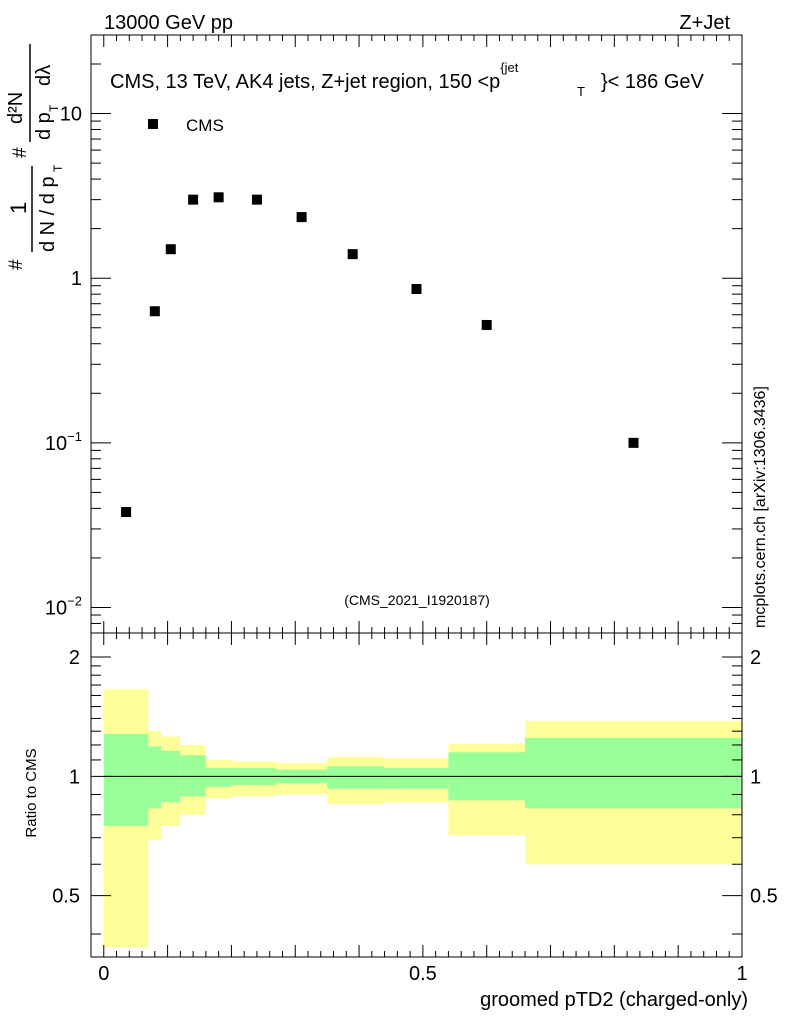 Image resolution: width=786 pixels, height=1024 pixels. Describe the element at coordinates (74, 436) in the screenshot. I see `y-tick-exponent: −1` at that location.